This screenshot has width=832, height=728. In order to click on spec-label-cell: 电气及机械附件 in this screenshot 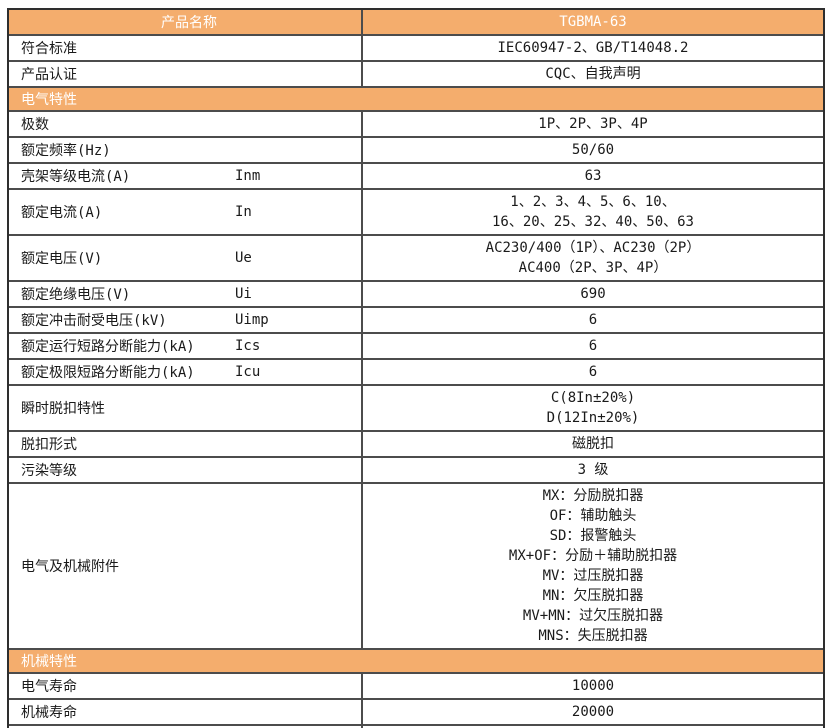, I will do `click(186, 566)`.